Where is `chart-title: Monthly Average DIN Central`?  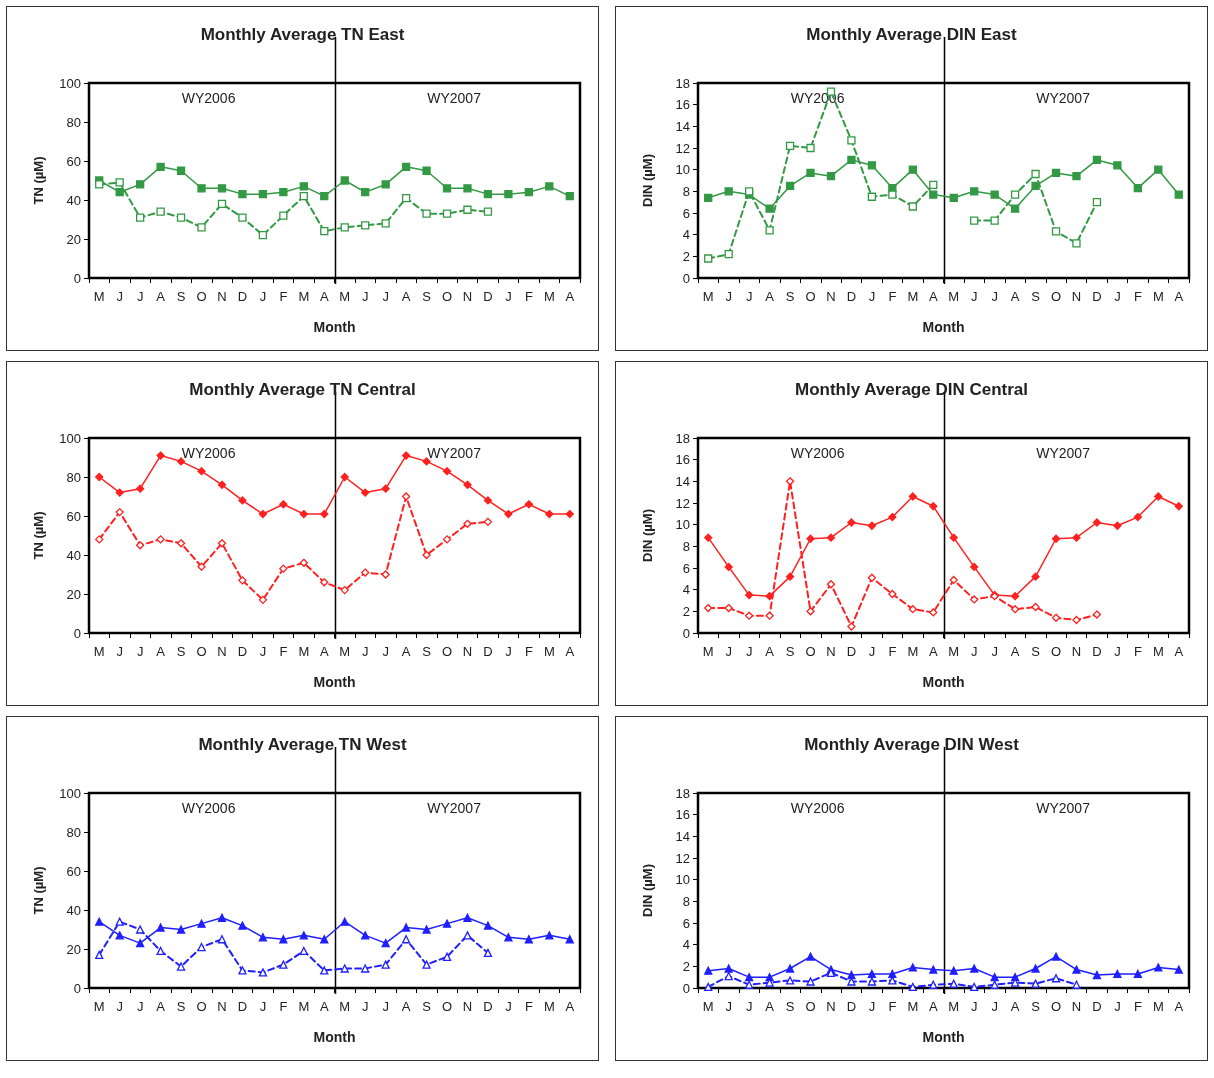 chart-title: Monthly Average DIN Central is located at coordinates (911, 389).